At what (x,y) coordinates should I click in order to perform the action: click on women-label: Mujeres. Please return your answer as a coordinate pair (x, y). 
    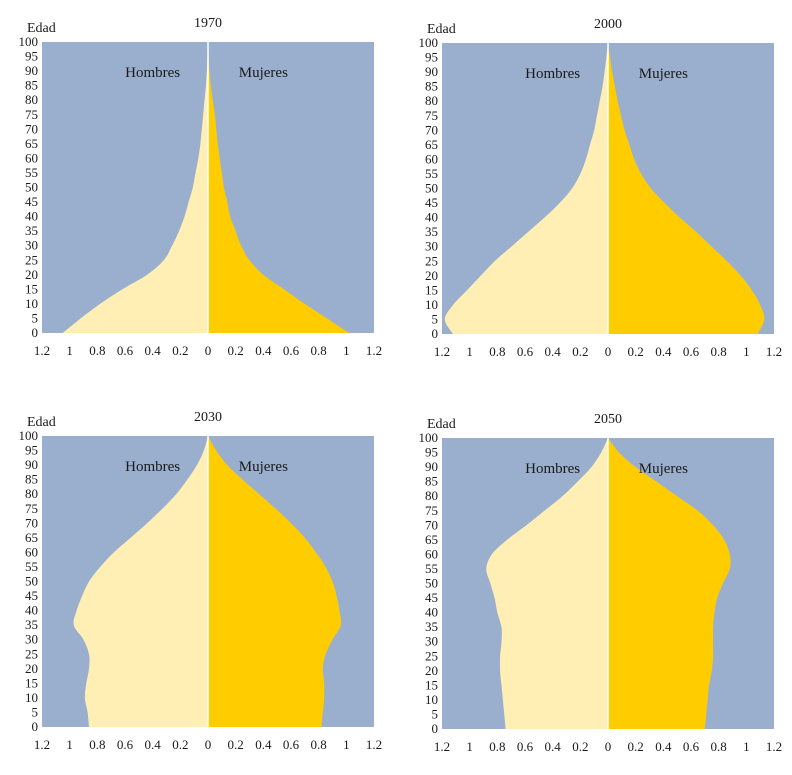
    Looking at the image, I should click on (663, 74).